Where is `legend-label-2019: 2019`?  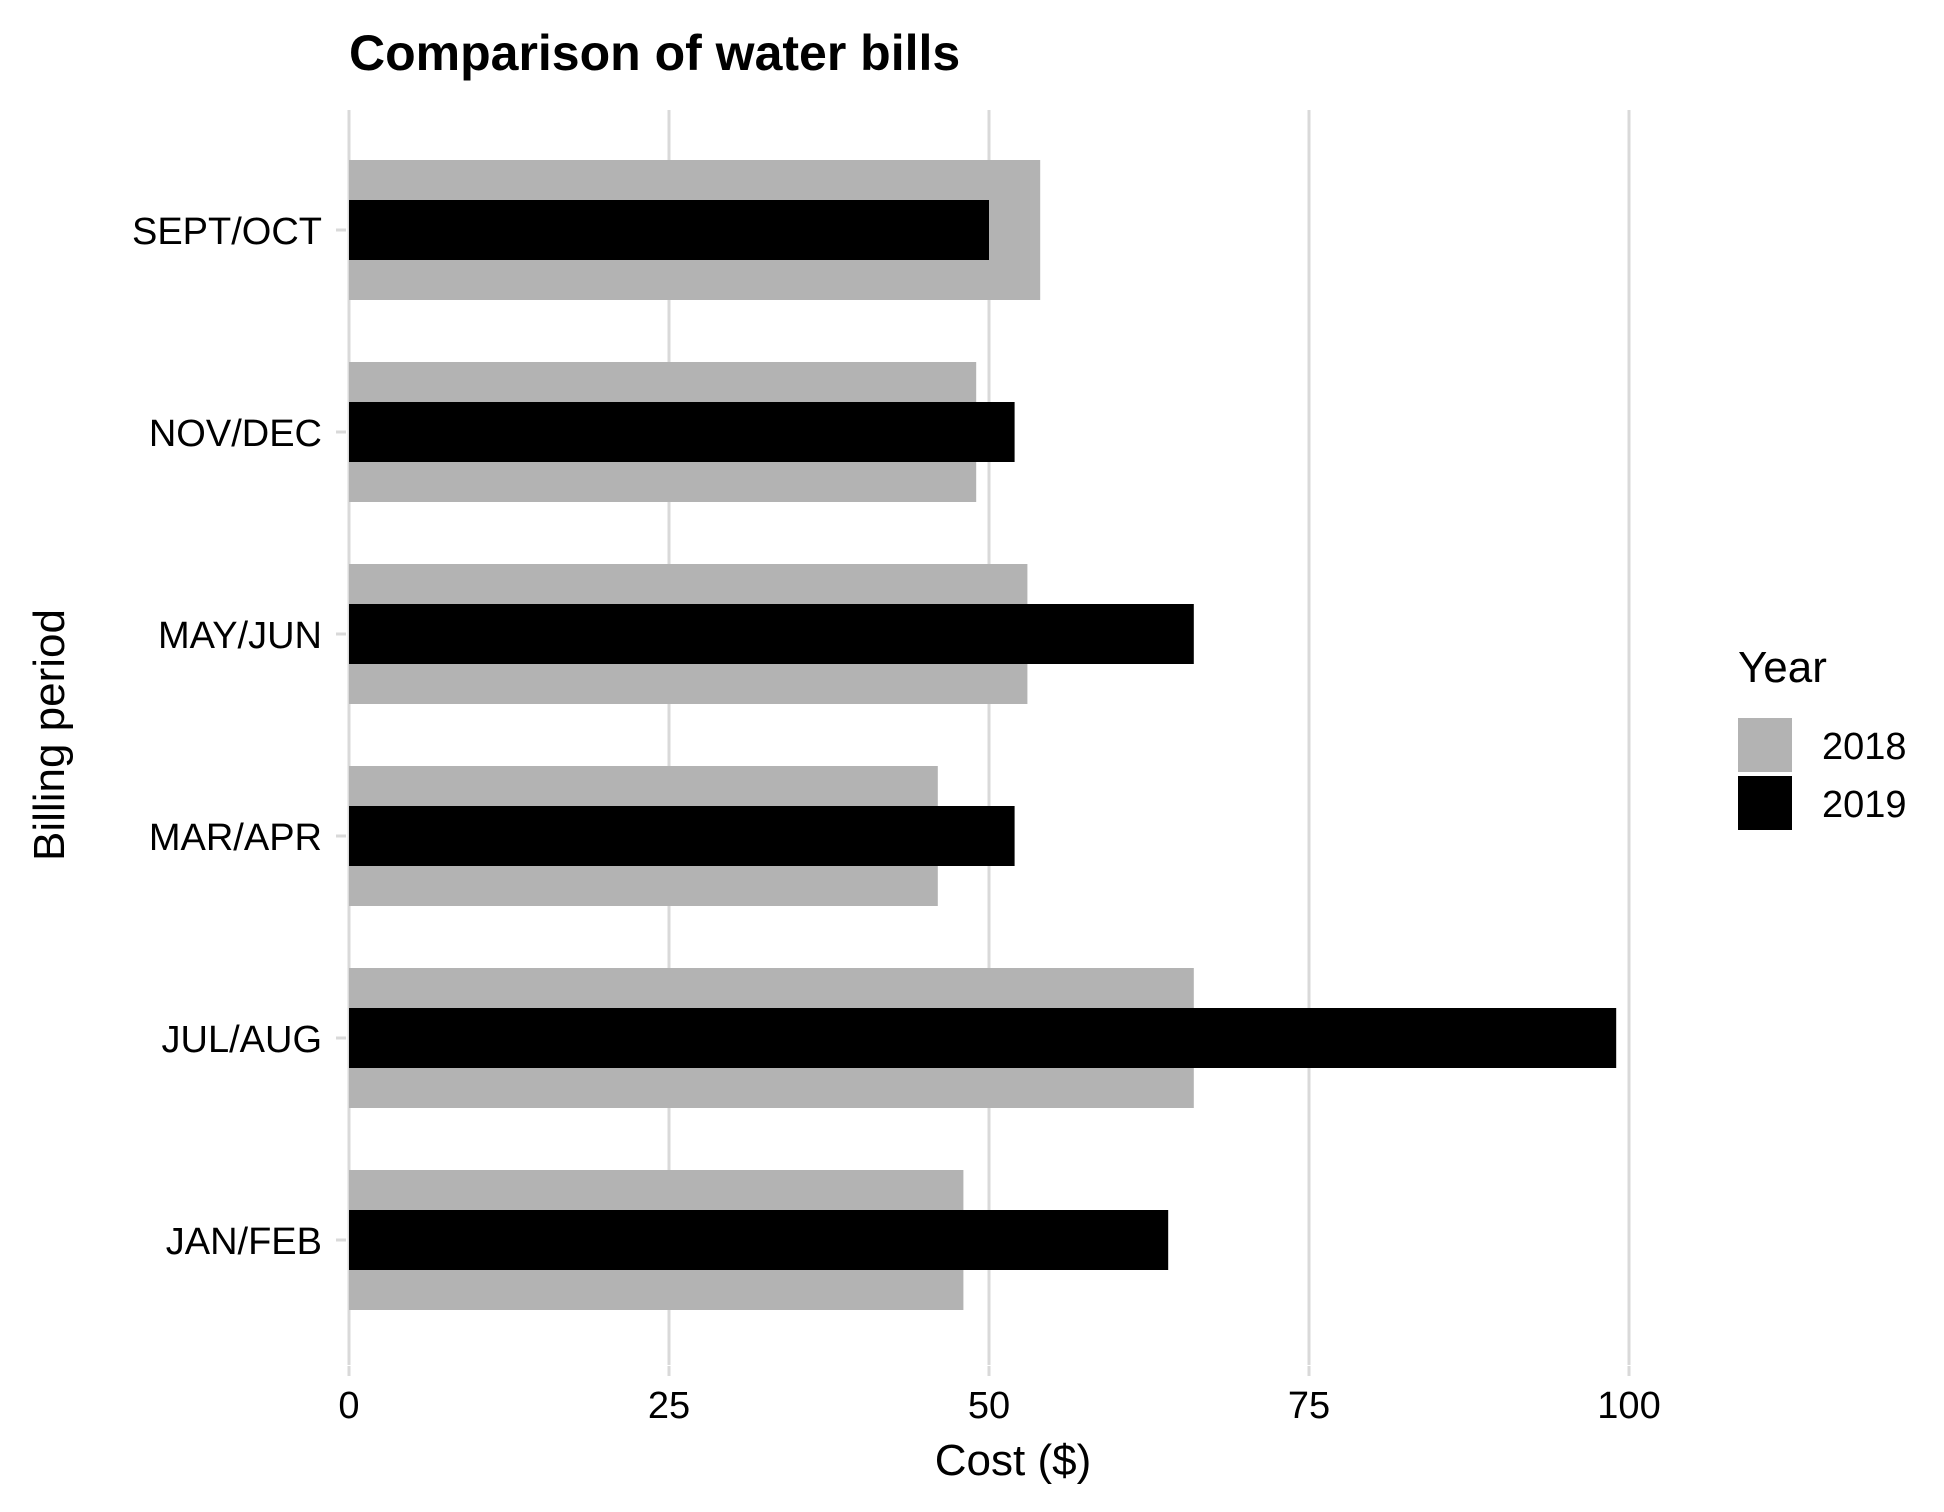
legend-label-2019: 2019 is located at coordinates (1864, 805).